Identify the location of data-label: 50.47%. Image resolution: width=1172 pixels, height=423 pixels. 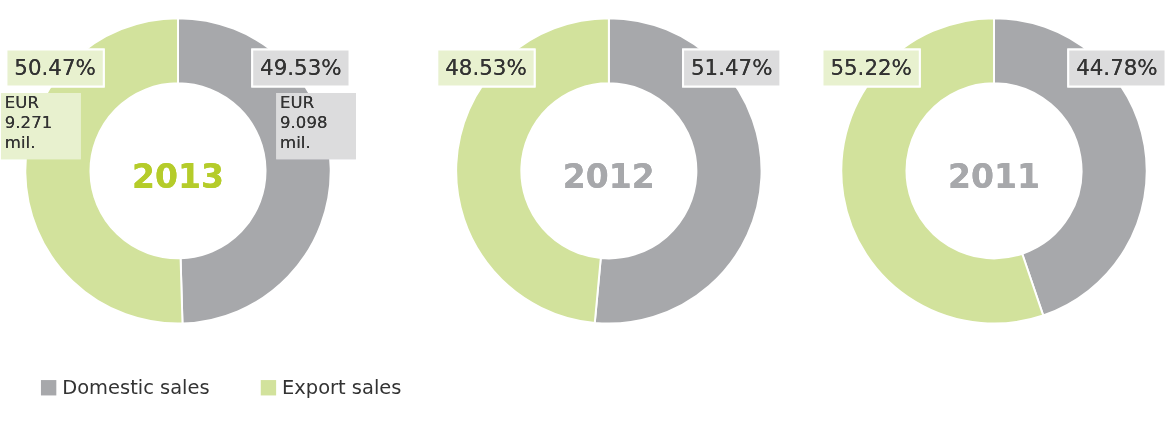
(55, 67).